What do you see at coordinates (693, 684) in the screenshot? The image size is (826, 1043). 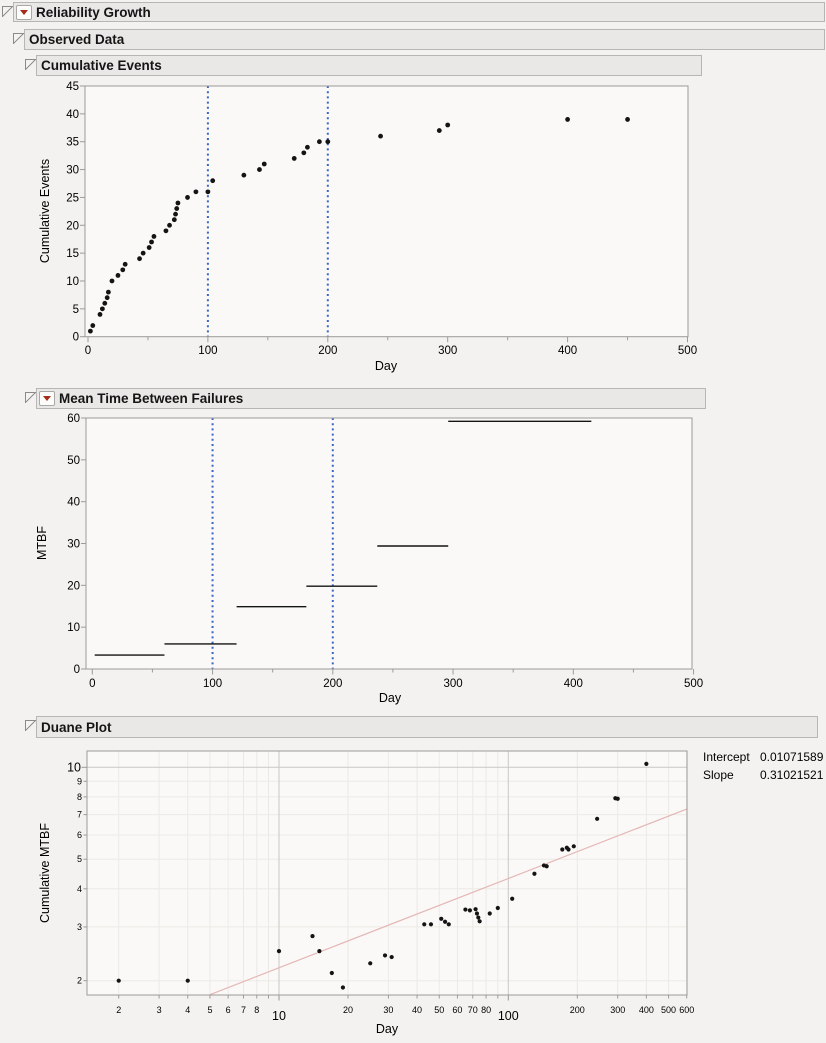 I see `x-tick-label: 500` at bounding box center [693, 684].